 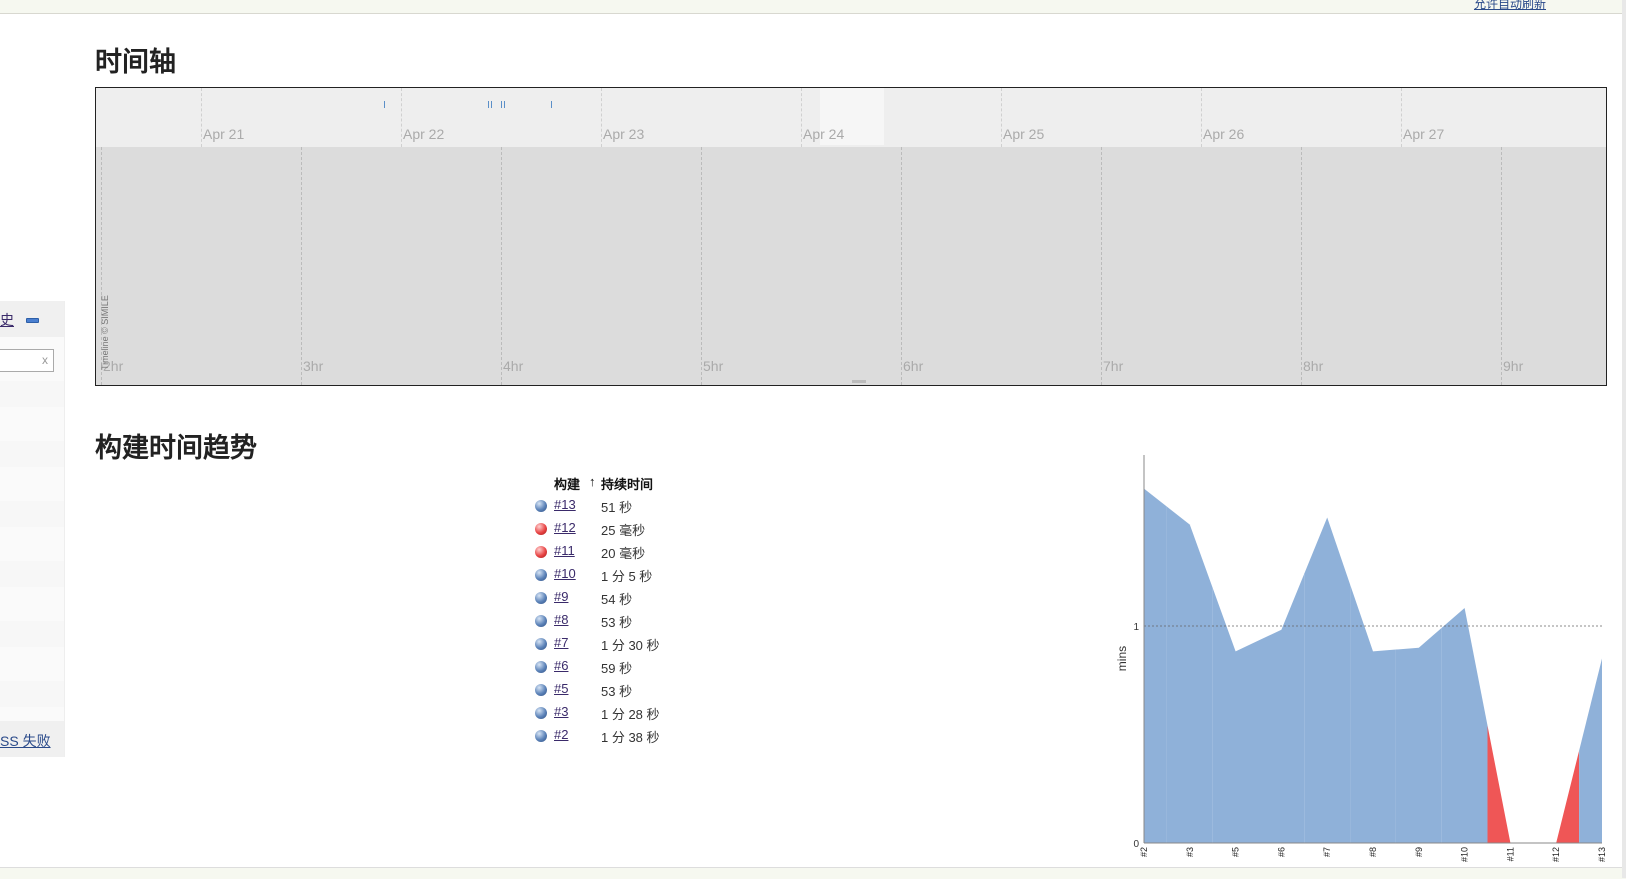 I want to click on x-tick-label: #13, so click(x=1602, y=854).